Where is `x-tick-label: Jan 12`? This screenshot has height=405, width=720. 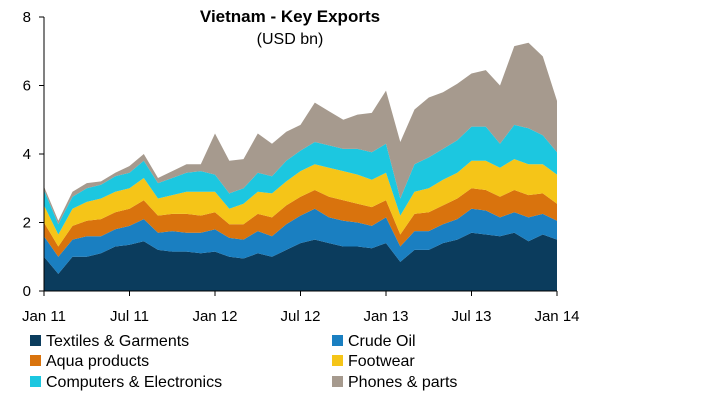 x-tick-label: Jan 12 is located at coordinates (214, 316).